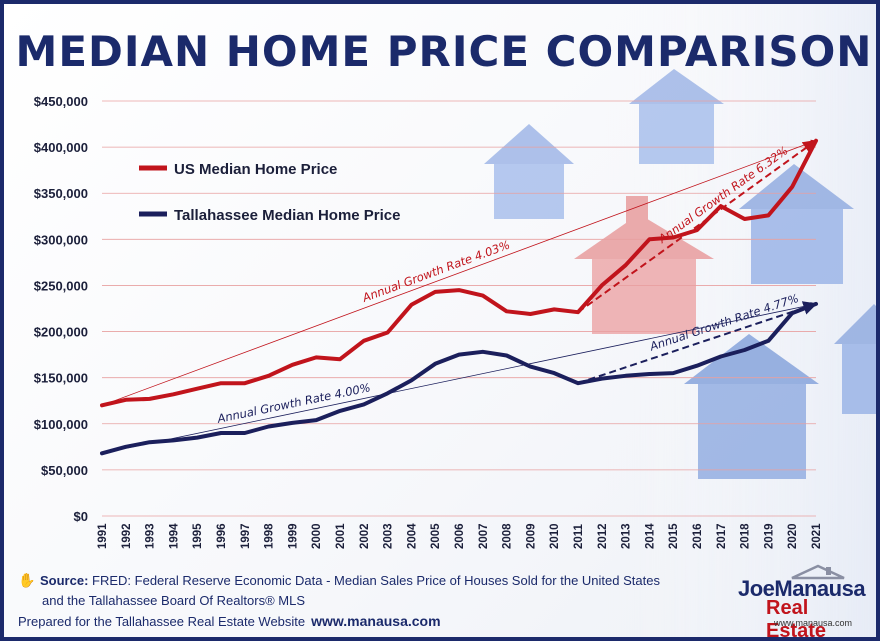 The height and width of the screenshot is (641, 880). What do you see at coordinates (579, 536) in the screenshot?
I see `x-tick-label: 2011` at bounding box center [579, 536].